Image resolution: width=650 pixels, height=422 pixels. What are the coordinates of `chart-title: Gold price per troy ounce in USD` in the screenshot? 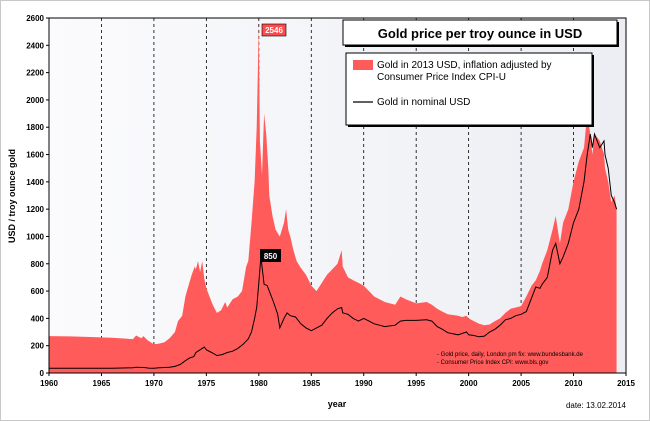 It's located at (480, 33).